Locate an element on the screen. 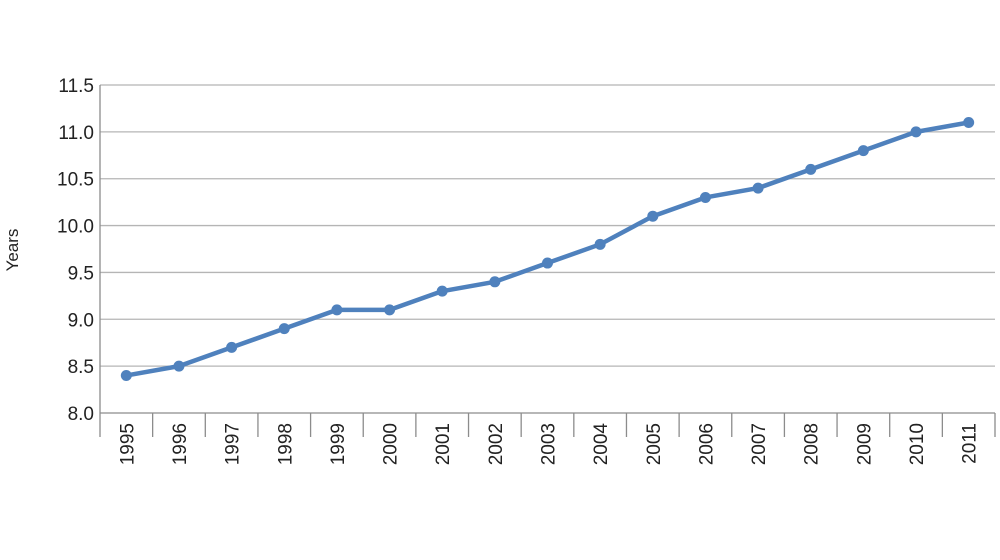 The height and width of the screenshot is (560, 1000). x-tick-label: 2009 is located at coordinates (864, 444).